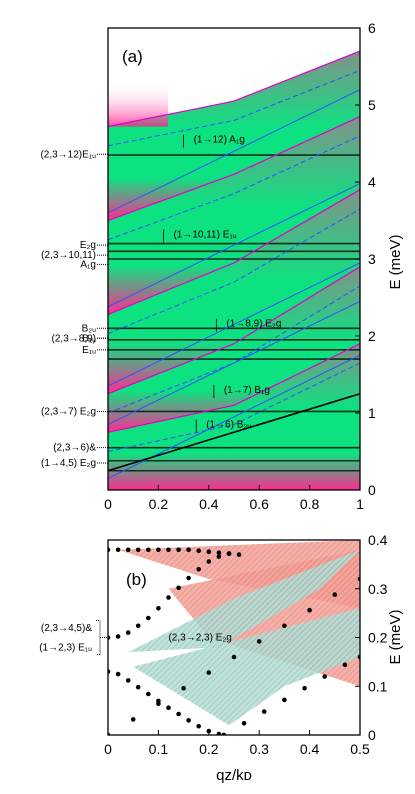 This screenshot has height=794, width=415. What do you see at coordinates (234, 775) in the screenshot?
I see `panel-b-xlabel: qᴢ/kᴅ` at bounding box center [234, 775].